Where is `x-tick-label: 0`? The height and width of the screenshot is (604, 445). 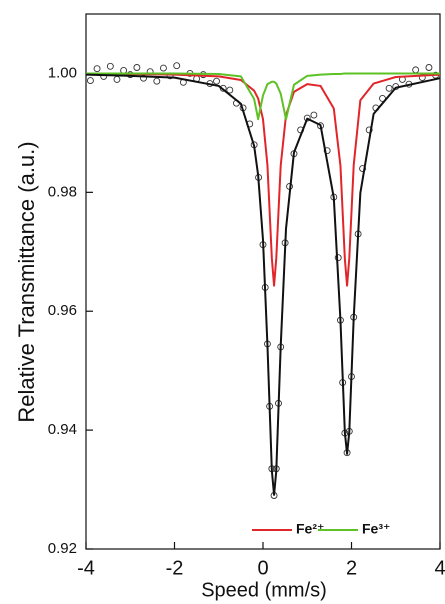
x-tick-label: 0 is located at coordinates (262, 568).